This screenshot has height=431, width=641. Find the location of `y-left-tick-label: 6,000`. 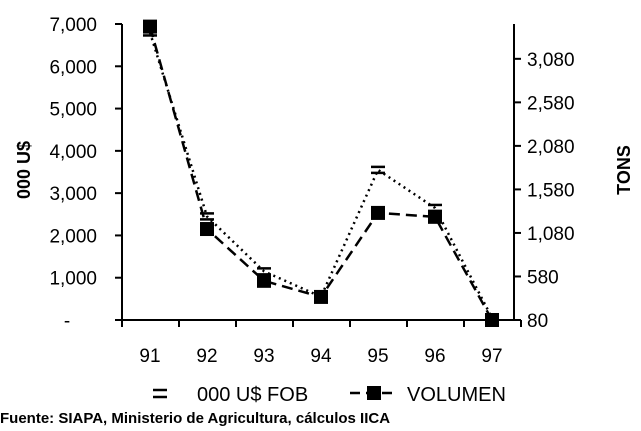

y-left-tick-label: 6,000 is located at coordinates (73, 67).